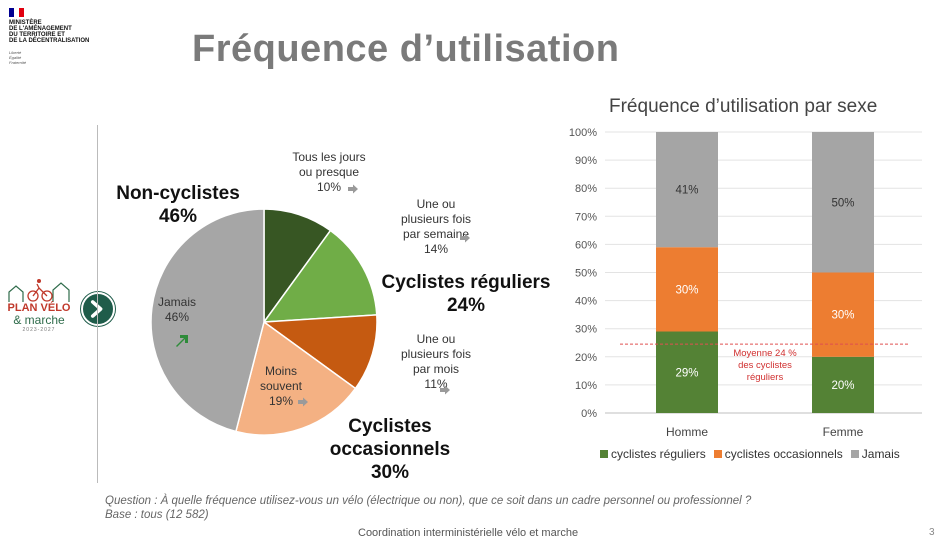 This screenshot has height=547, width=937. Describe the element at coordinates (18, 57) in the screenshot. I see `ministry-motto: Liberté Égalité Fraternité` at that location.